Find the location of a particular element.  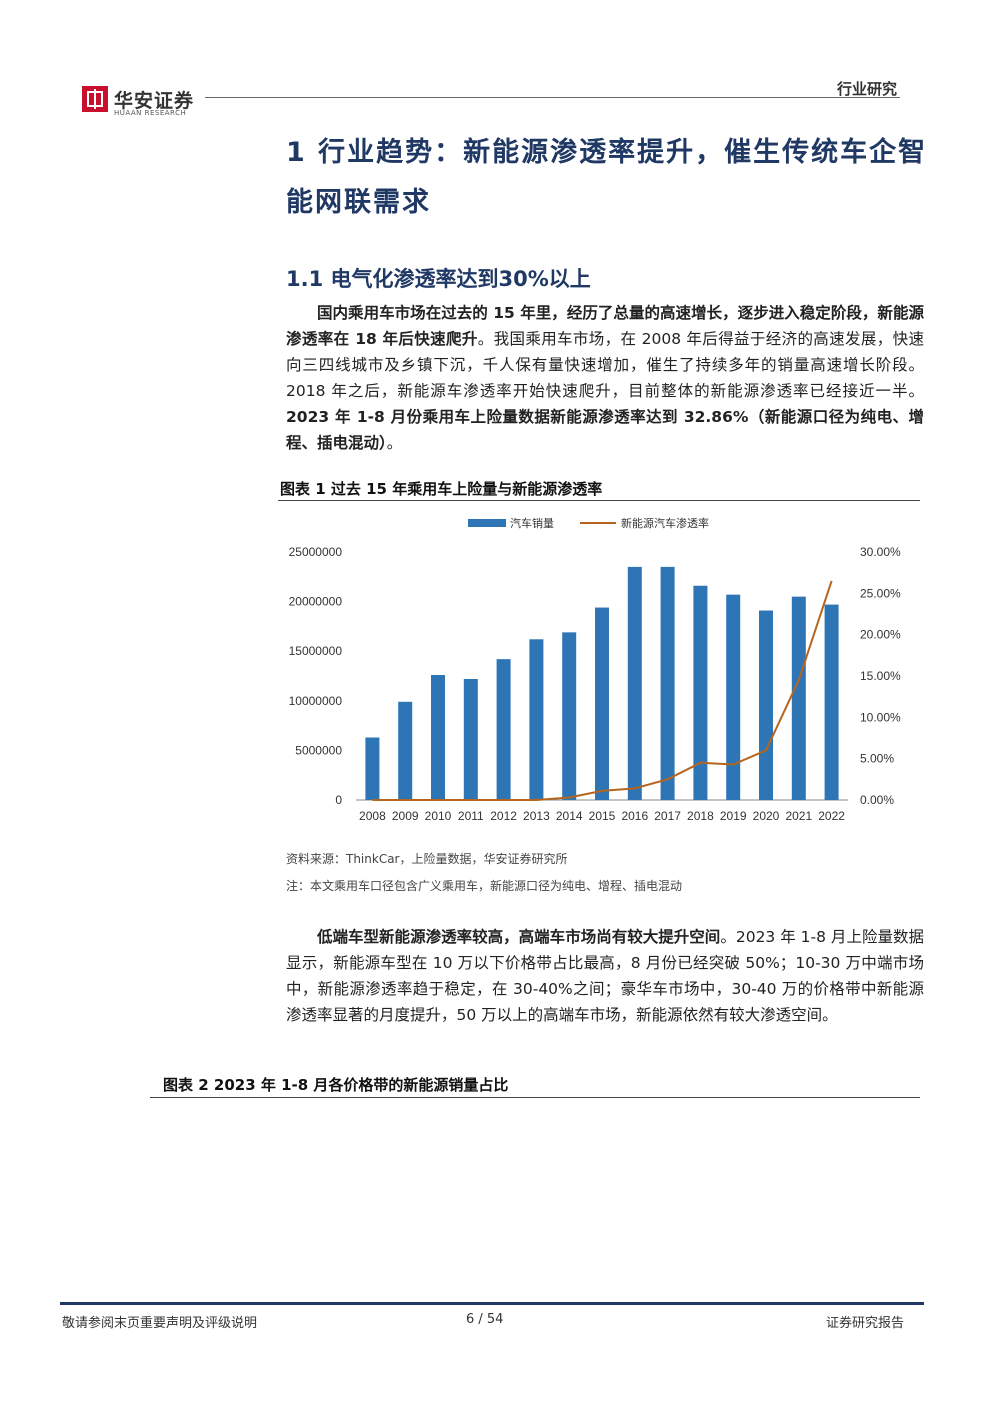

bar-2018 is located at coordinates (700, 692).